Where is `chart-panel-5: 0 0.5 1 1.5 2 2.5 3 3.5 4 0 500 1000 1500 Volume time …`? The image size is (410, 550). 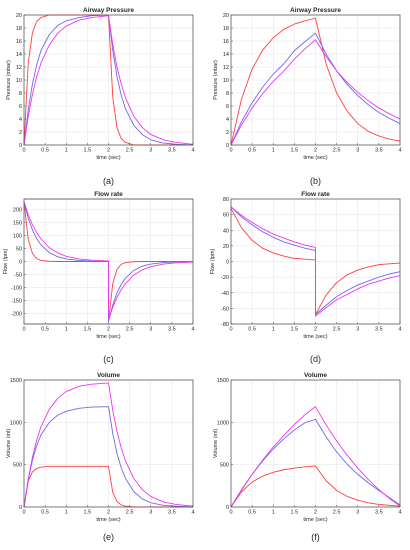 chart-panel-5: 0 0.5 1 1.5 2 2.5 3 3.5 4 0 500 1000 1500 Volume time … is located at coordinates (100, 457).